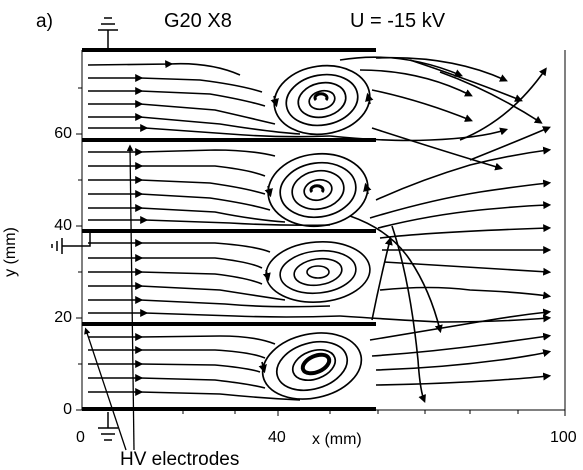  Describe the element at coordinates (322, 100) in the screenshot. I see `vortex-top` at that location.